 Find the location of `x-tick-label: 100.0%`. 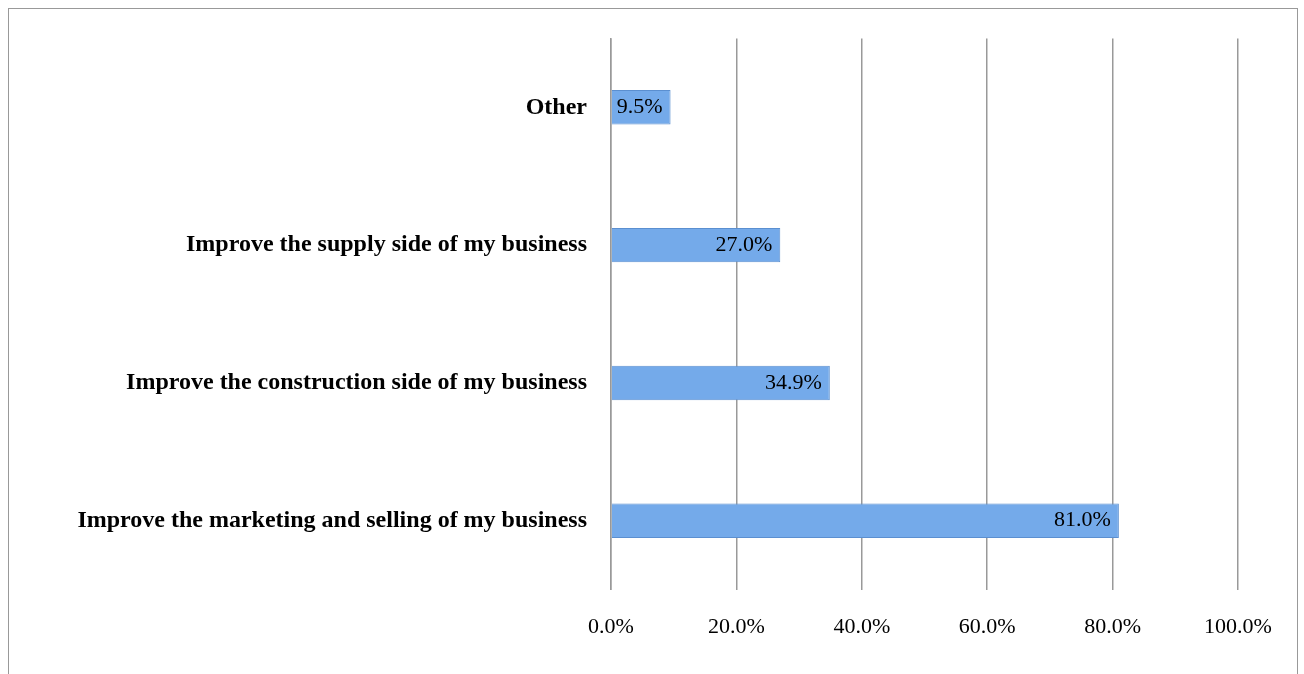

x-tick-label: 100.0% is located at coordinates (1238, 625).